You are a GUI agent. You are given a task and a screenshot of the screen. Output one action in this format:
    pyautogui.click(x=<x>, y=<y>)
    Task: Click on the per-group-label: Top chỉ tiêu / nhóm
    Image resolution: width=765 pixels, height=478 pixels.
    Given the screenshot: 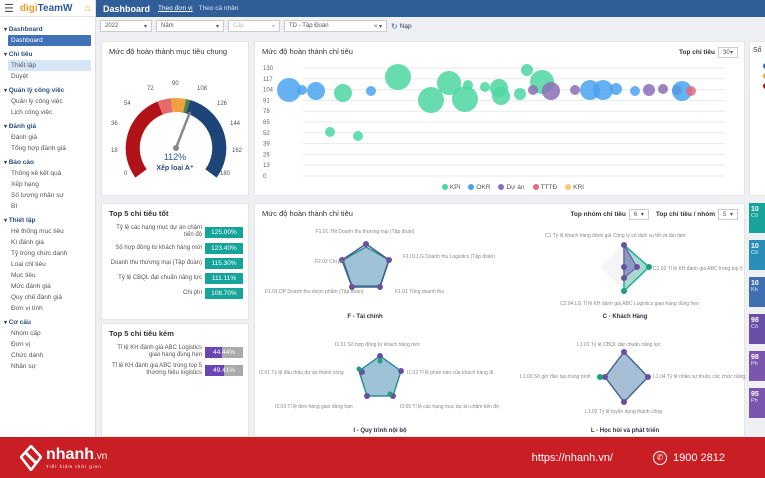 What is the action you would take?
    pyautogui.click(x=685, y=214)
    